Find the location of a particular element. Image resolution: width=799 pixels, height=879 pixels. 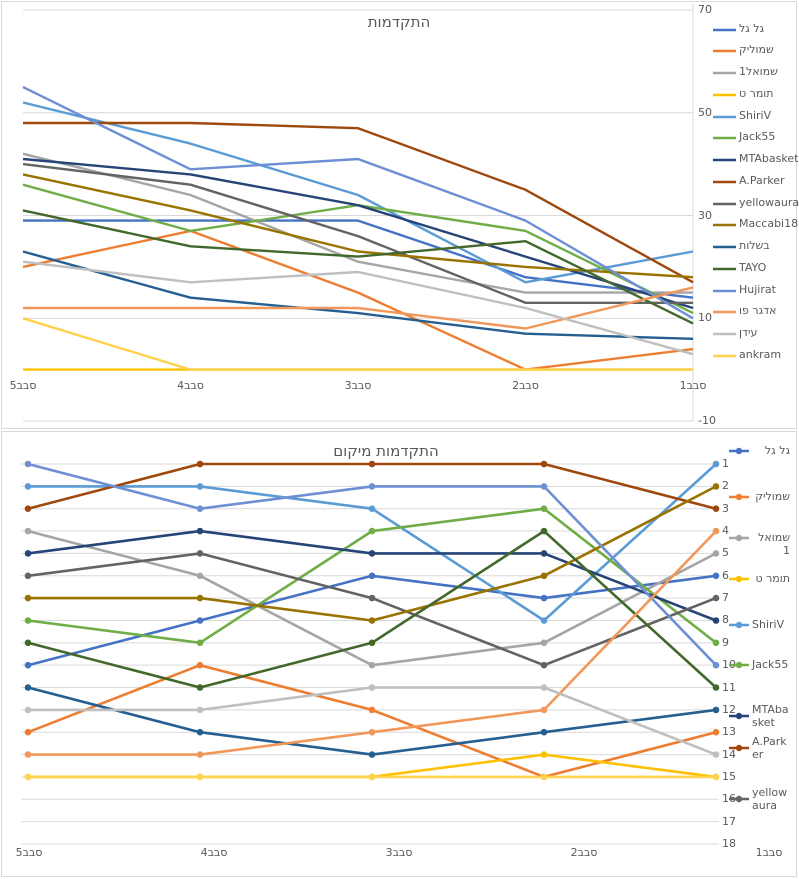

y-axis-tick-label: 8 is located at coordinates (725, 620).